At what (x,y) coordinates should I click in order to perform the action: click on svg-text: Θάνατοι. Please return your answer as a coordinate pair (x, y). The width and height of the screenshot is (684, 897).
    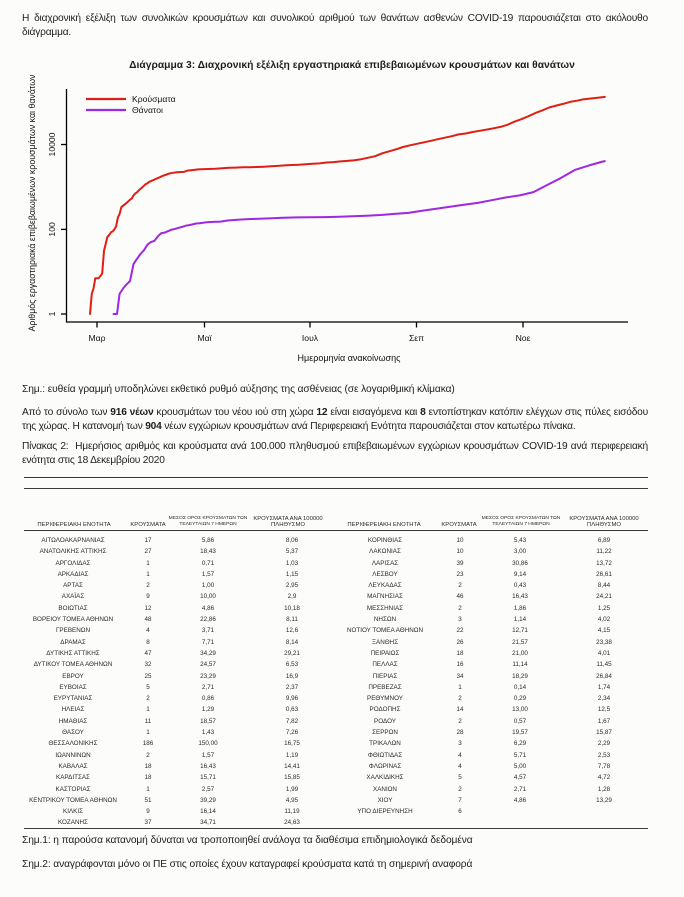
    Looking at the image, I should click on (147, 110).